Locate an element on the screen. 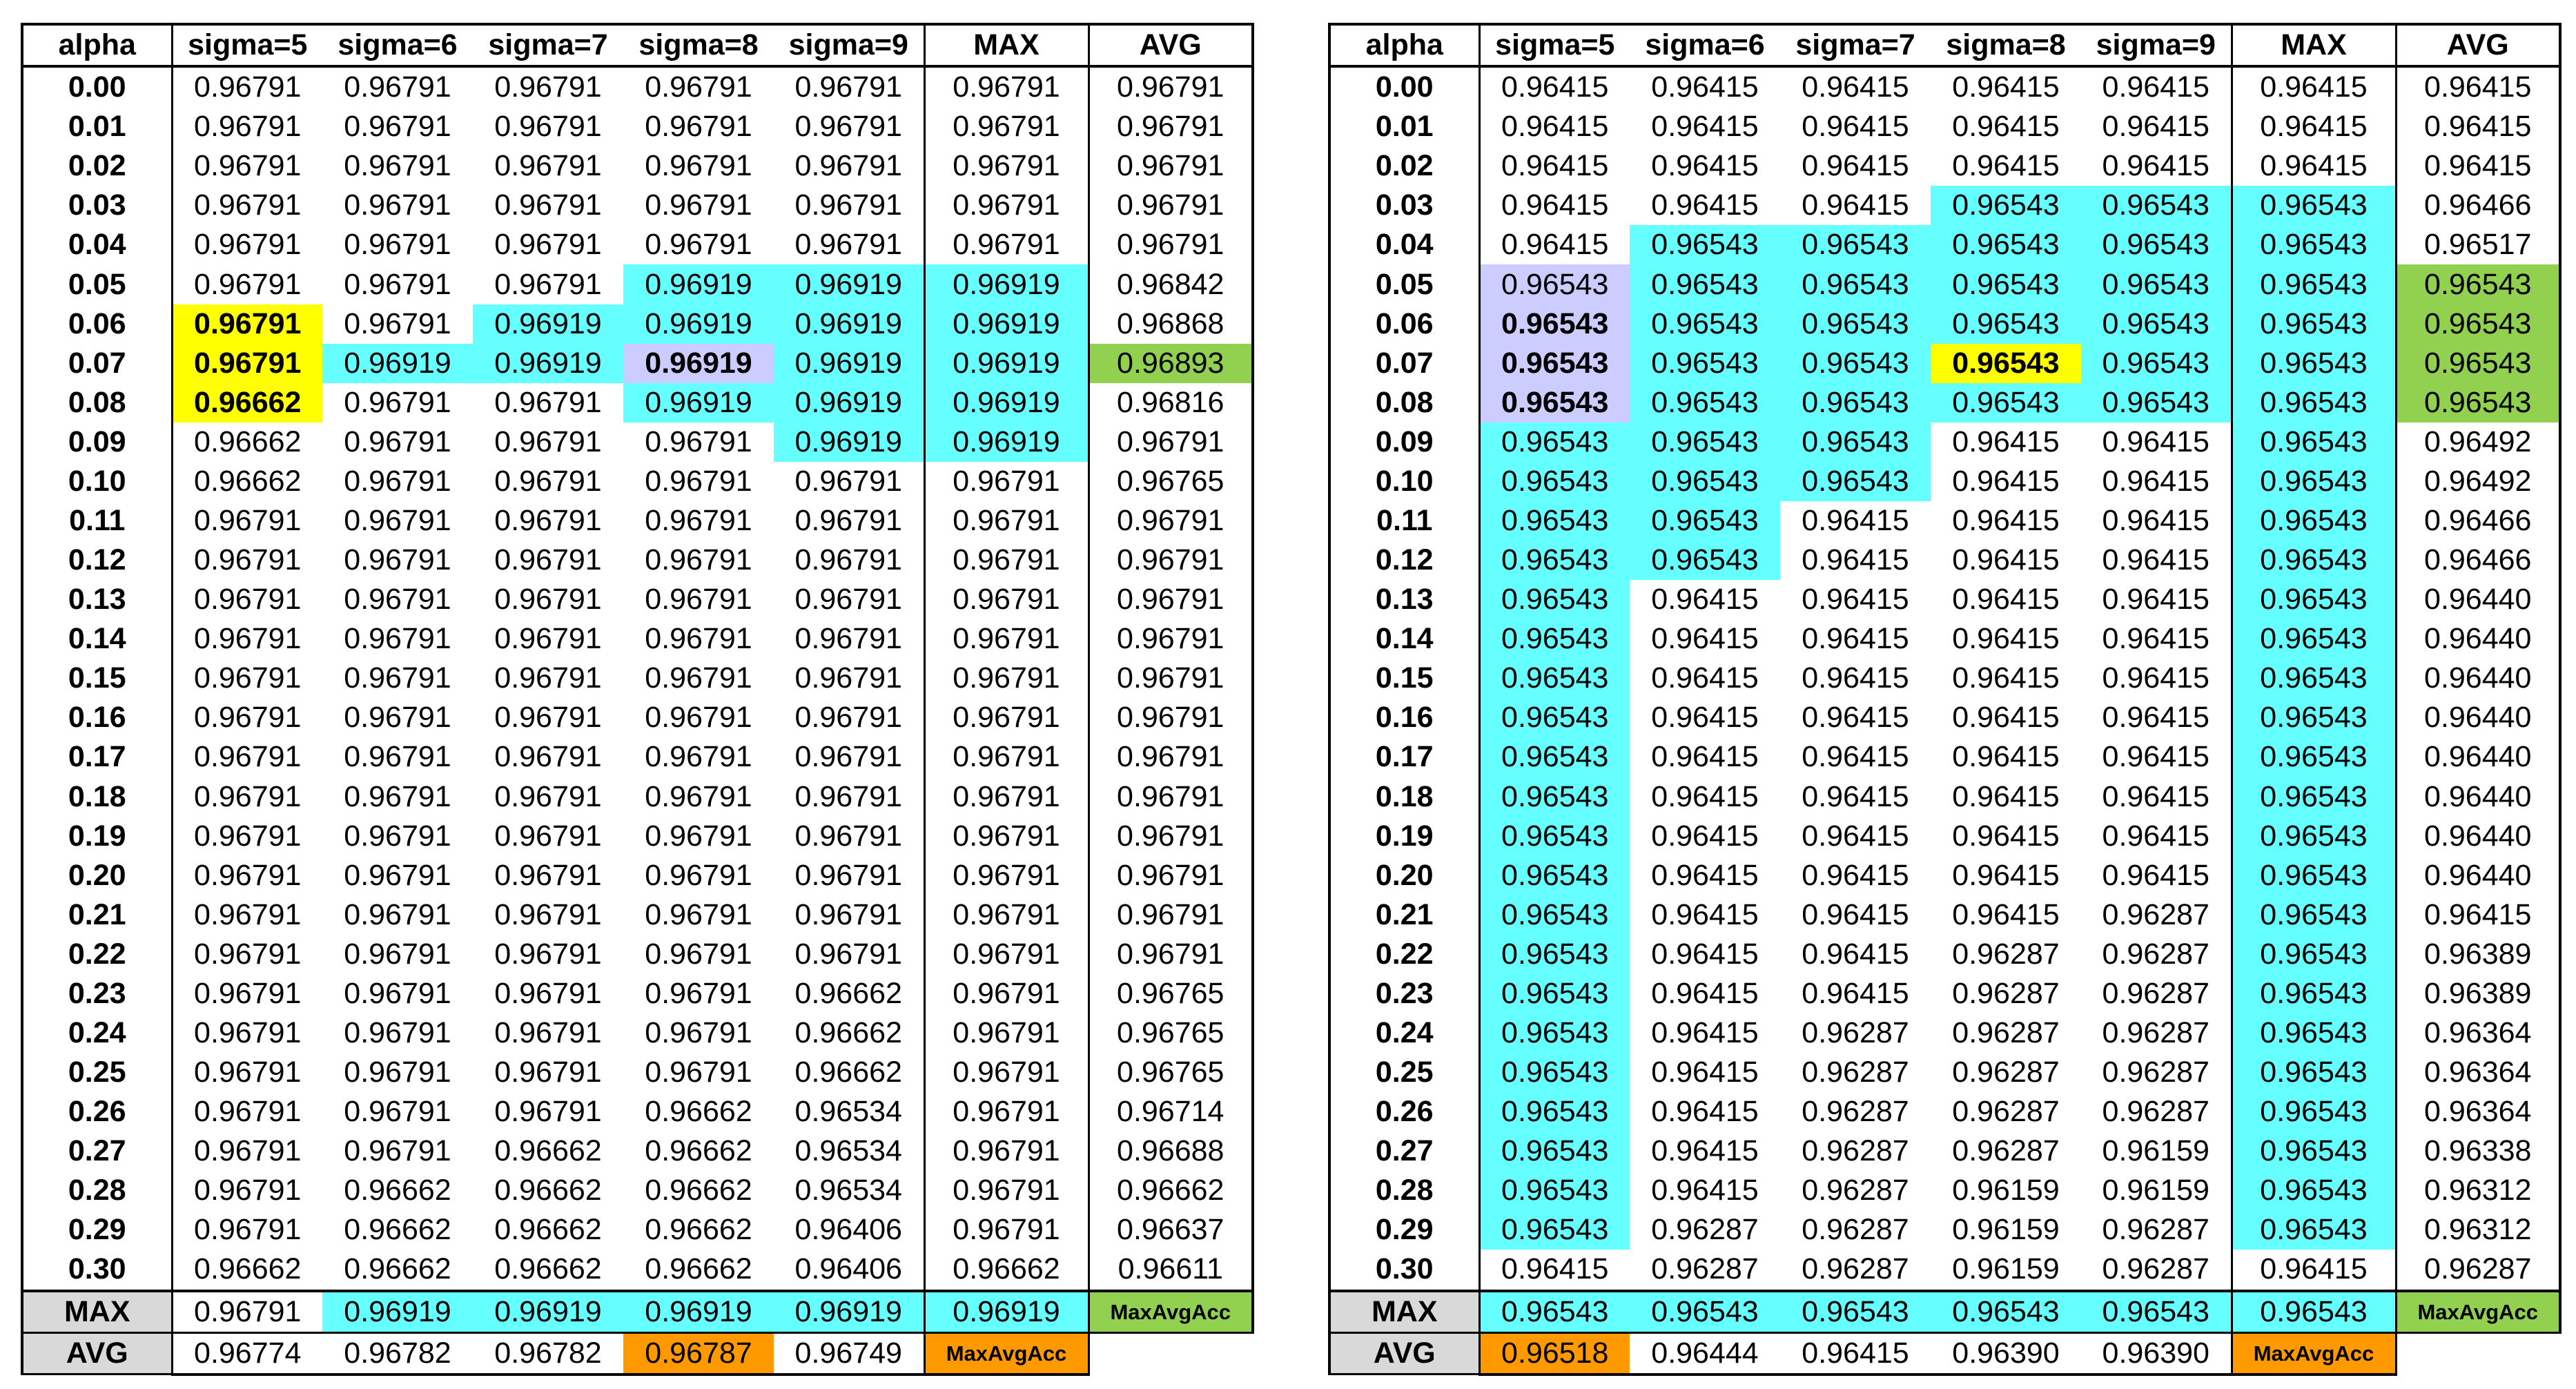 Image resolution: width=2576 pixels, height=1389 pixels. value-cell: 0.96787 is located at coordinates (698, 1354).